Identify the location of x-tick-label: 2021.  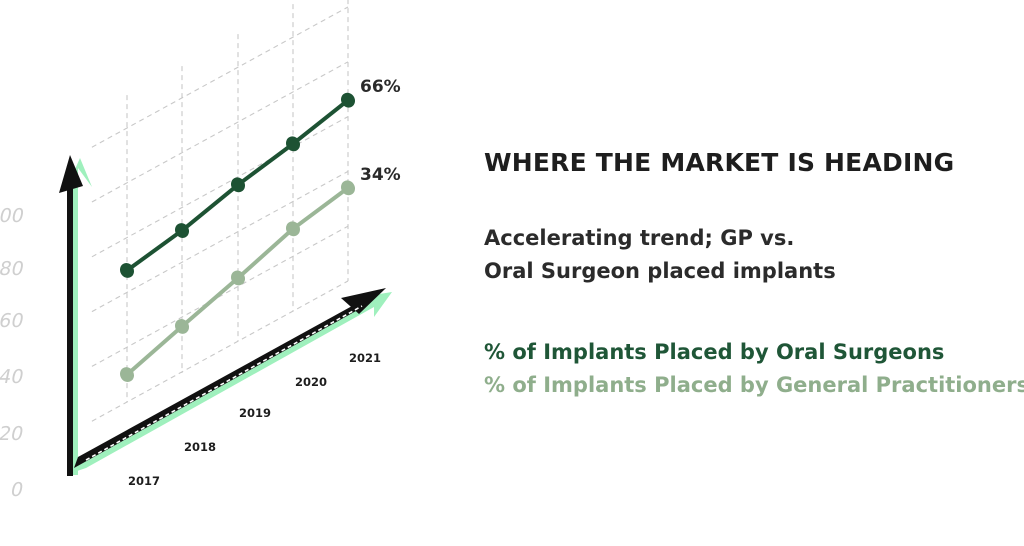
(365, 358).